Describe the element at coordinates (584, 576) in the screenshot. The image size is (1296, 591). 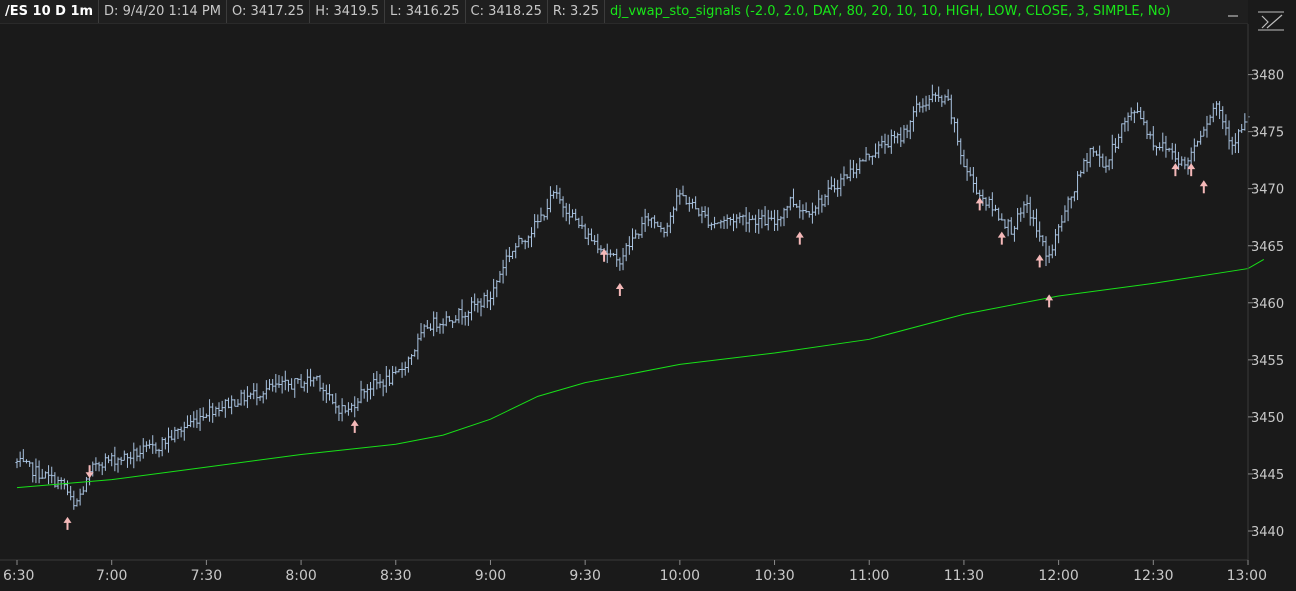
I see `time-tick-label: 9:30` at that location.